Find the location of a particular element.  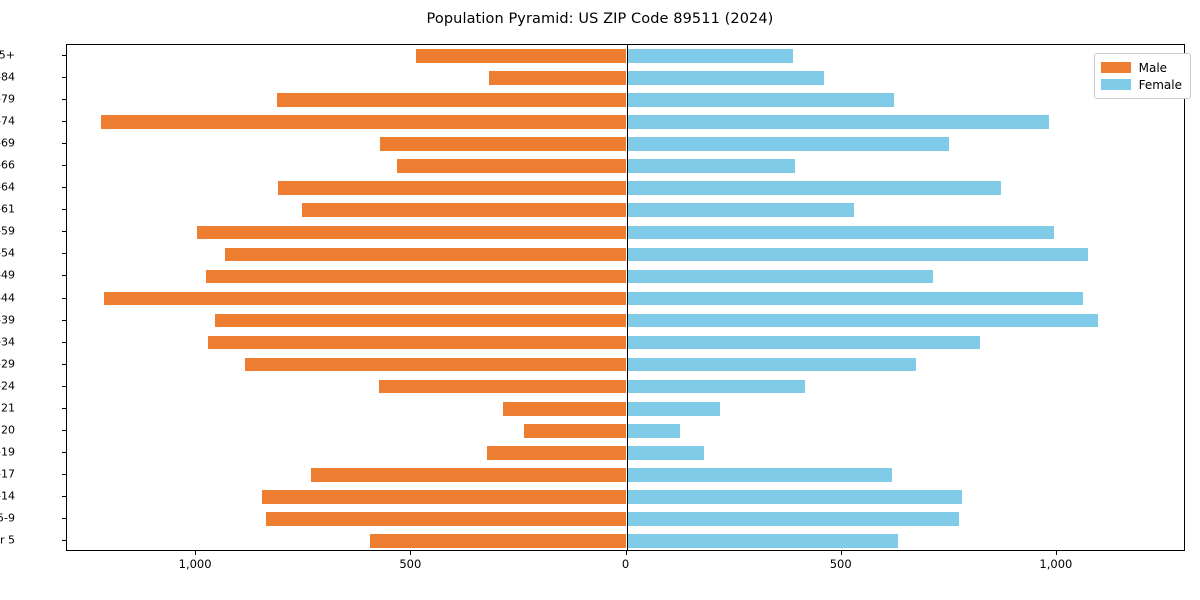

y-axis-tick-label: 45-49 is located at coordinates (7, 275).